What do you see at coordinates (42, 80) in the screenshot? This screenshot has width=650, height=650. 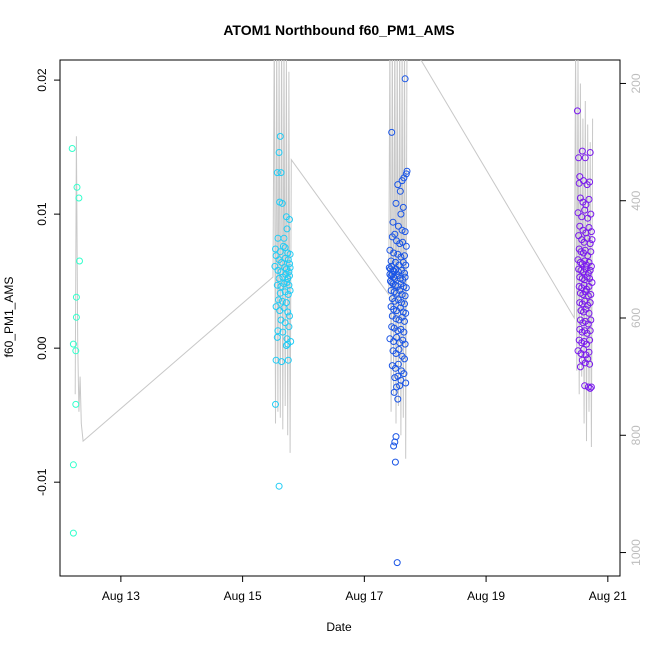 I see `y-tick-label: 0.02` at bounding box center [42, 80].